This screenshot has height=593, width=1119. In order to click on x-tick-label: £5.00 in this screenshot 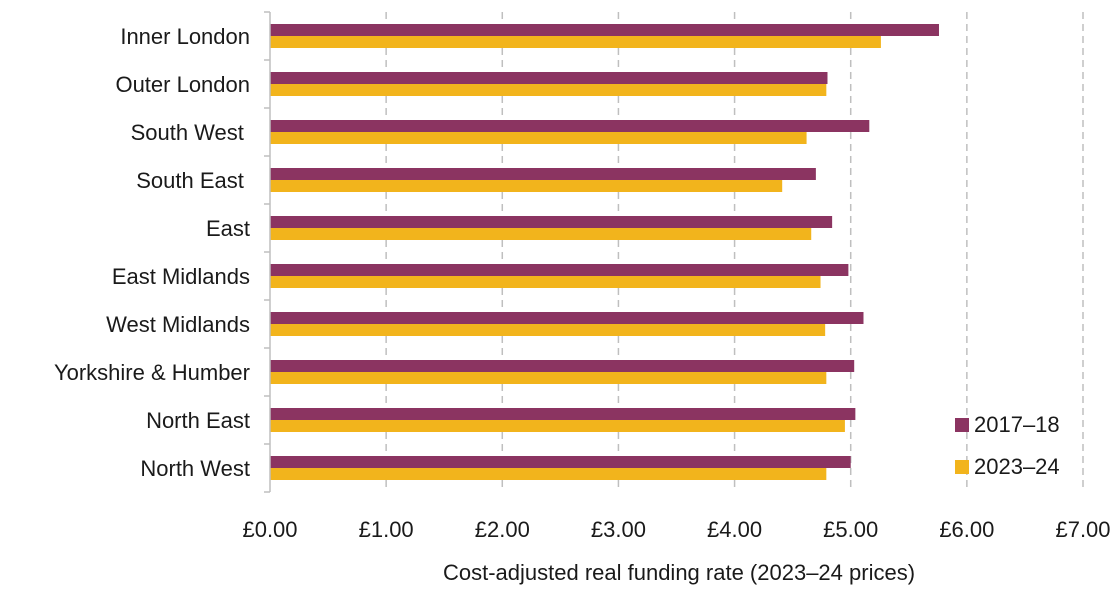, I will do `click(850, 529)`.